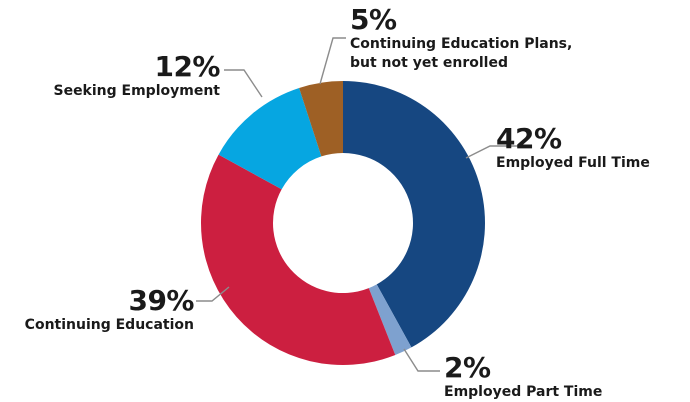 The height and width of the screenshot is (402, 690). What do you see at coordinates (414, 214) in the screenshot?
I see `slice-employed-full-time` at bounding box center [414, 214].